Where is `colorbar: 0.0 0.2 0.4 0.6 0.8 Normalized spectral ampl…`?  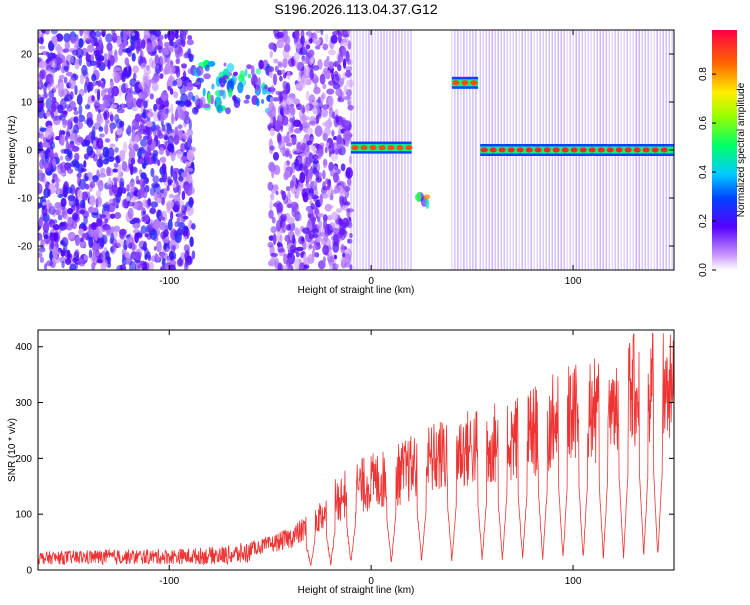
colorbar: 0.0 0.2 0.4 0.6 0.8 Normalized spectral ampl… is located at coordinates (722, 153).